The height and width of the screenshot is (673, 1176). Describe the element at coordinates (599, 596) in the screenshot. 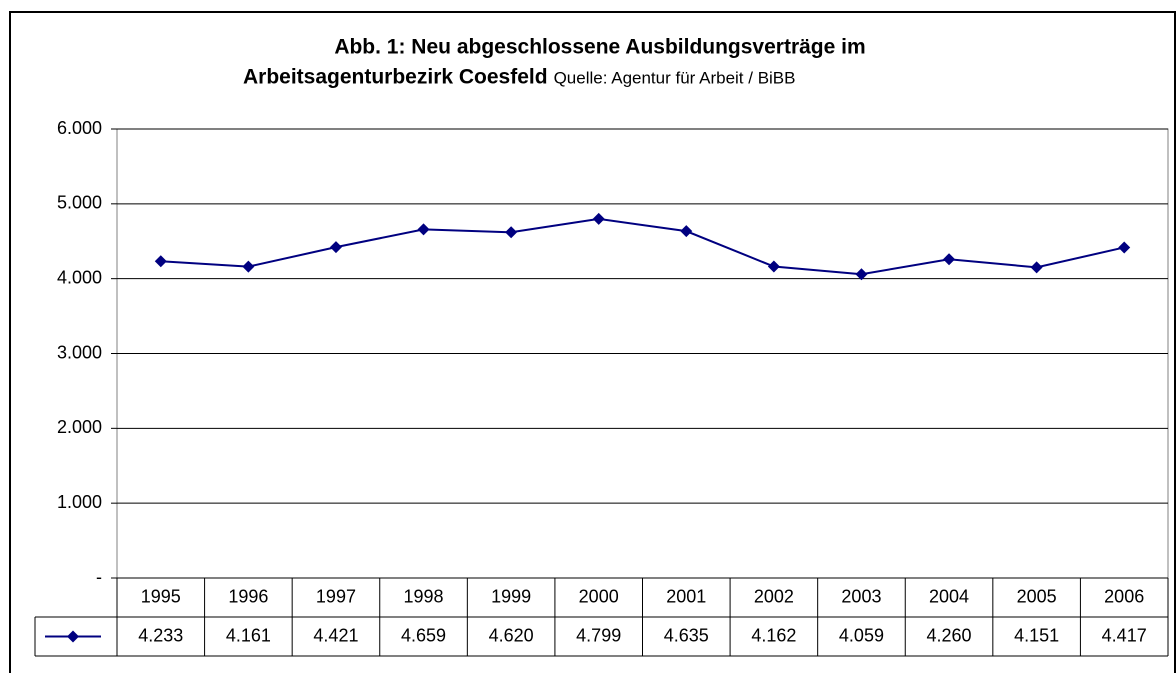

I see `x-tick-label: 2000` at that location.